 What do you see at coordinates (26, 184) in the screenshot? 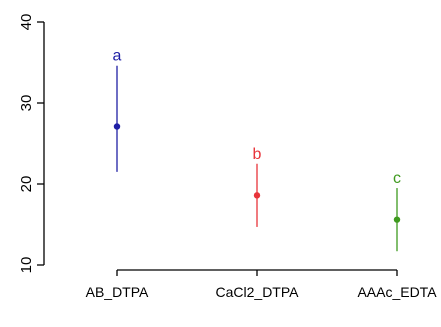
I see `y-tick-label: 20` at bounding box center [26, 184].